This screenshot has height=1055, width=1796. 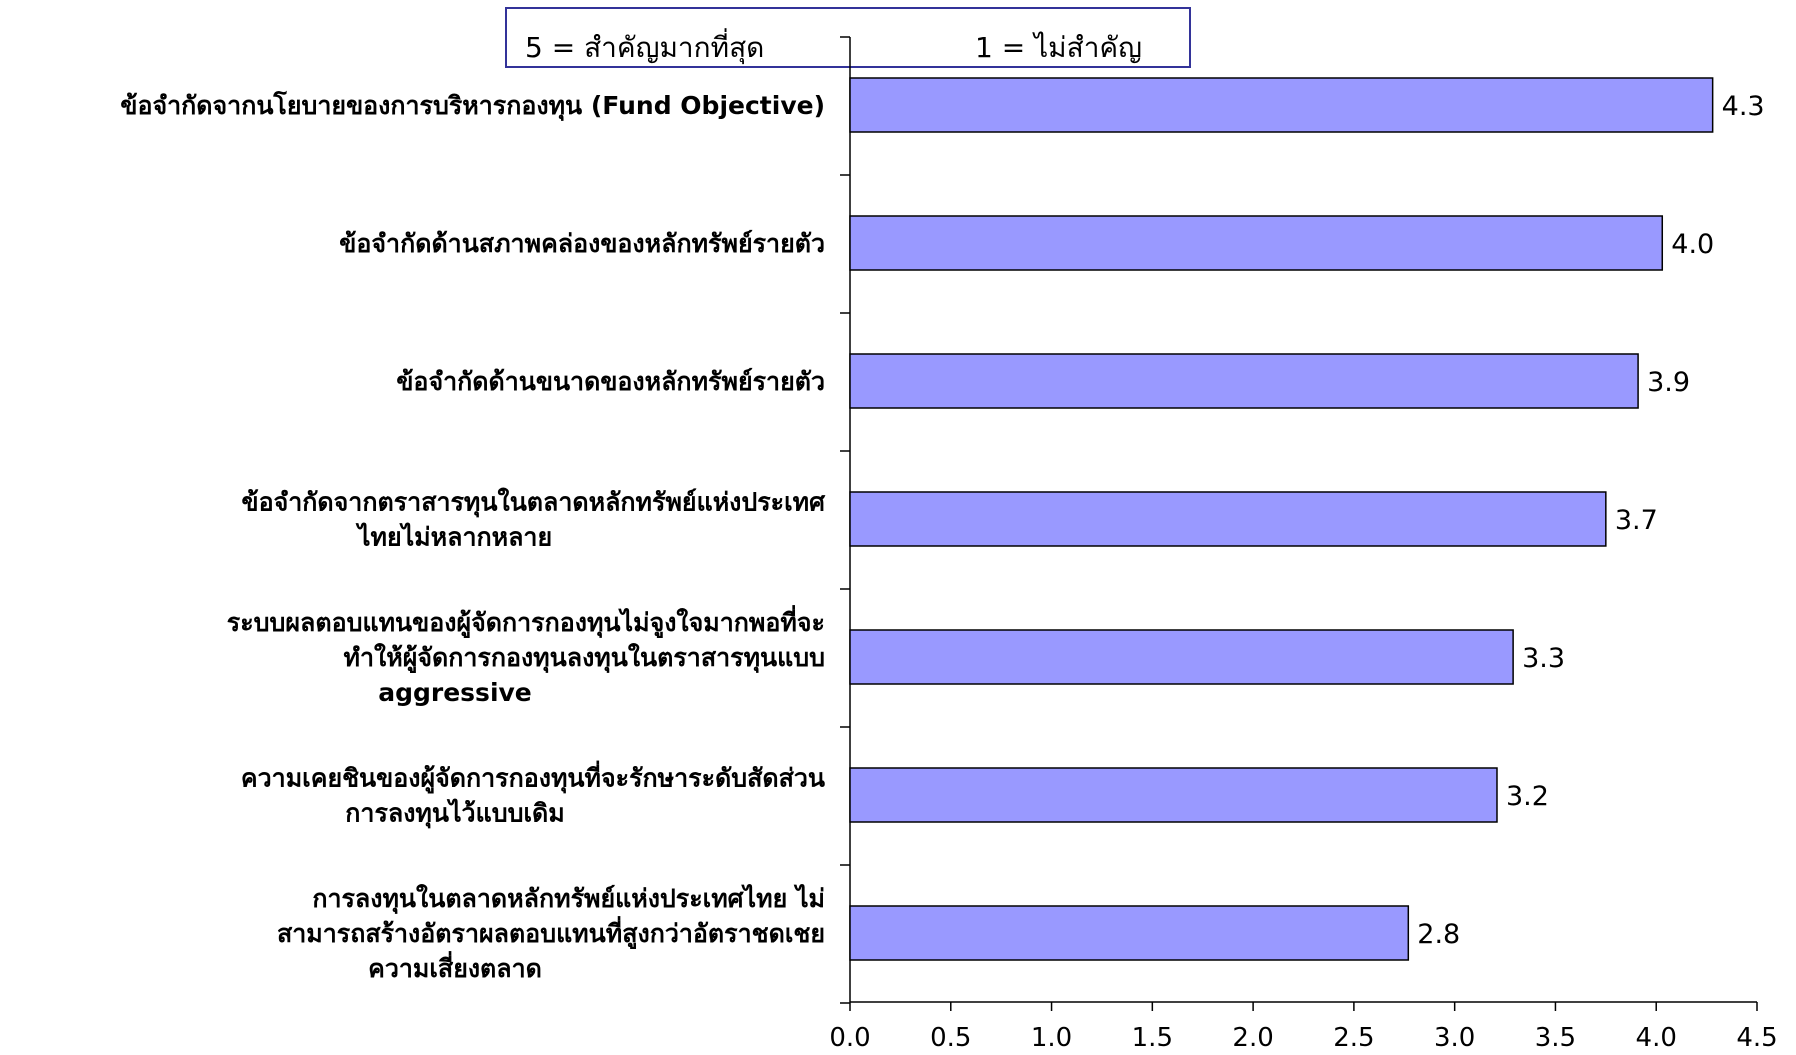 I want to click on x-tick-label: 1.5, so click(x=1152, y=1037).